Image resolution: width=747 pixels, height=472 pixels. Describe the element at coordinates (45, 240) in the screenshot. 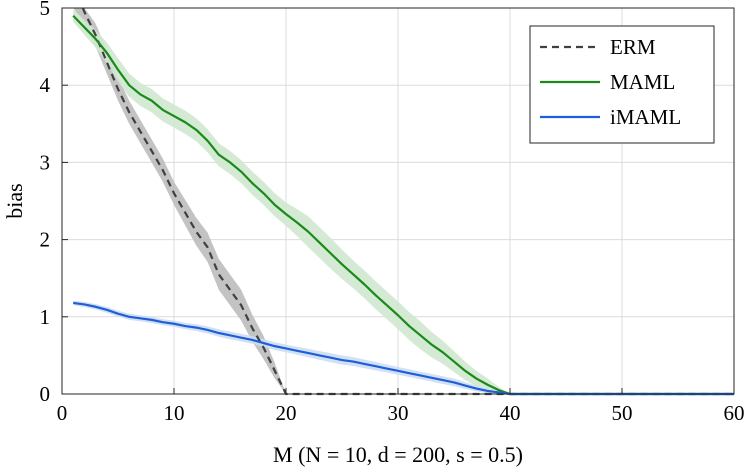

I see `y-tick-label: 2` at that location.